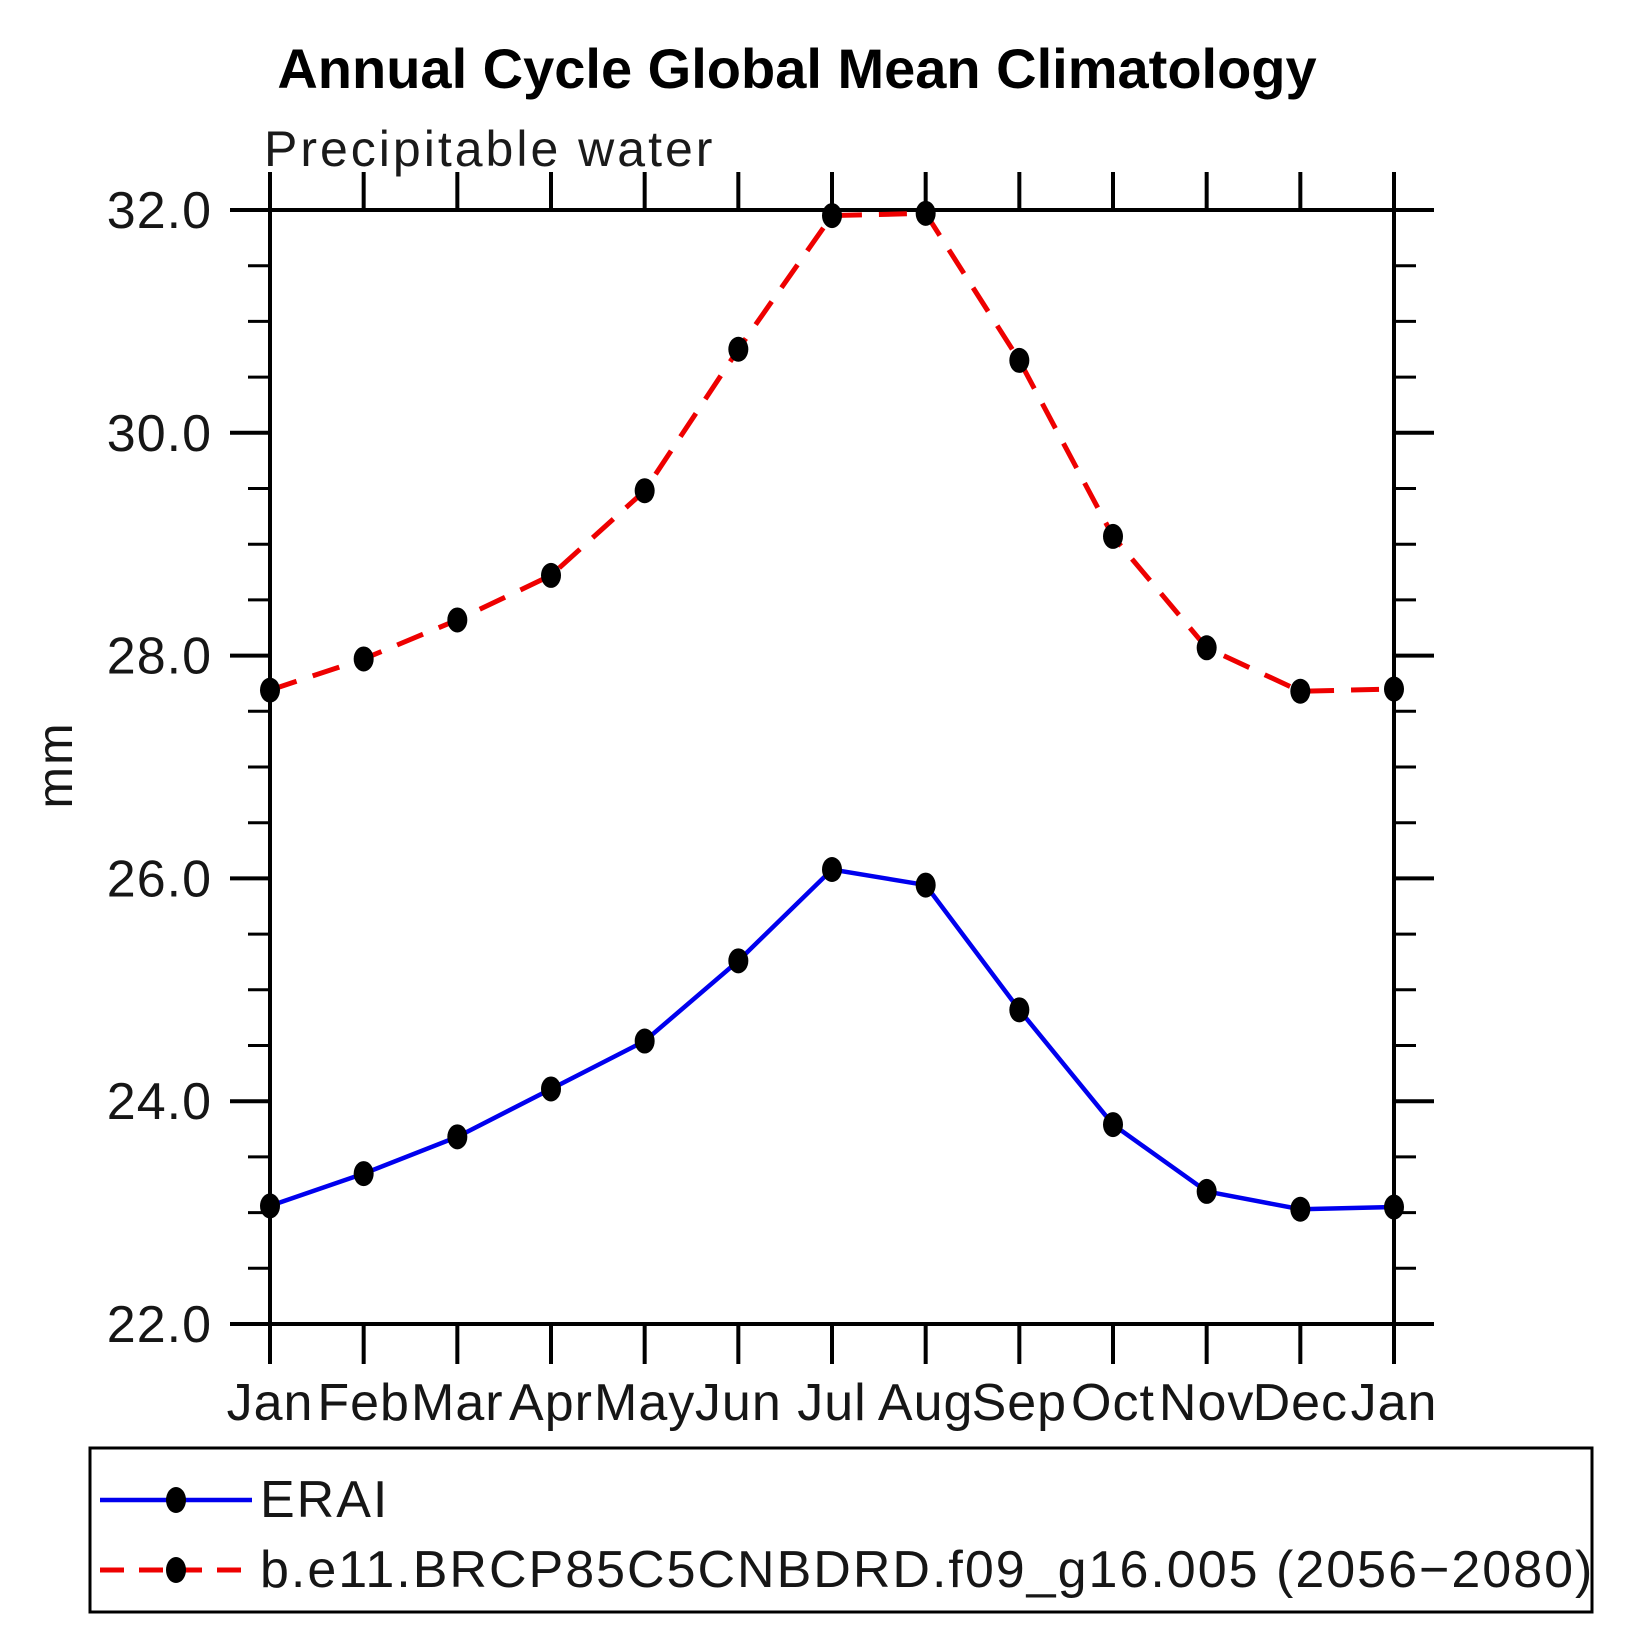 This screenshot has height=1631, width=1631. What do you see at coordinates (176, 1500) in the screenshot?
I see `legend-marker-dot-erai` at bounding box center [176, 1500].